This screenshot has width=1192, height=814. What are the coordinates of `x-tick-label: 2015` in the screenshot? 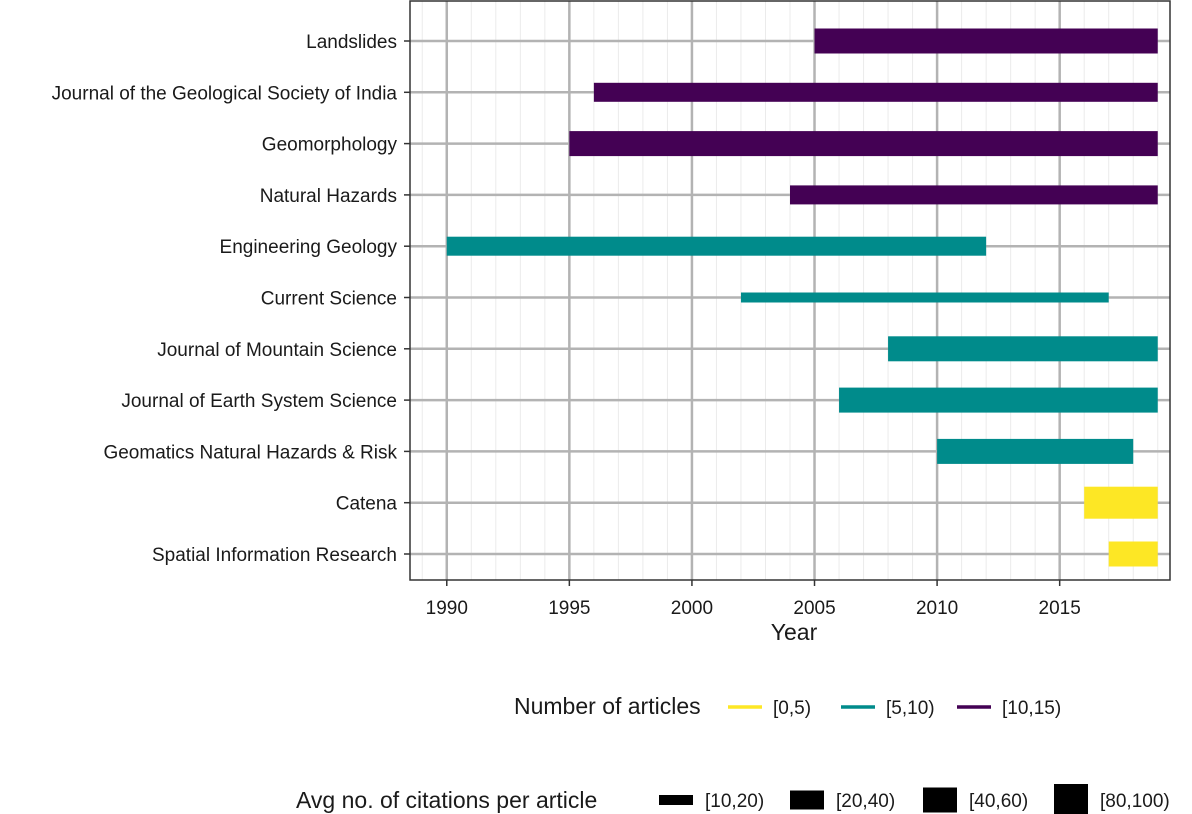 It's located at (1060, 608).